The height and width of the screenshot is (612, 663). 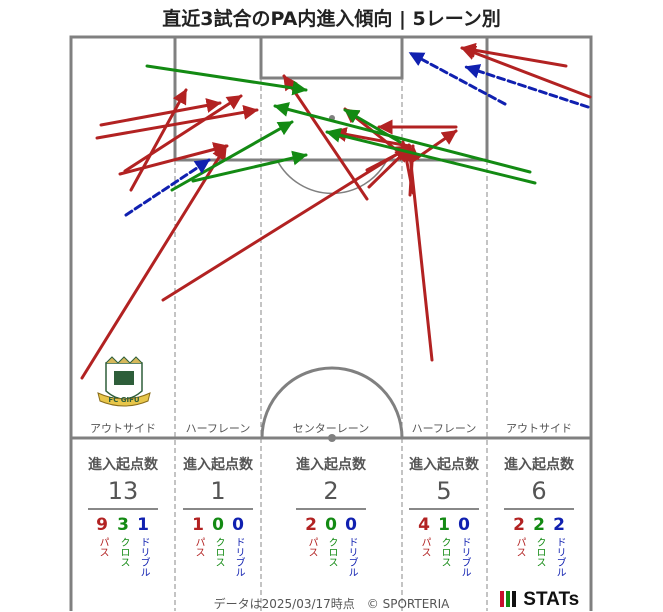 I want to click on pass-count: 1, so click(x=198, y=525).